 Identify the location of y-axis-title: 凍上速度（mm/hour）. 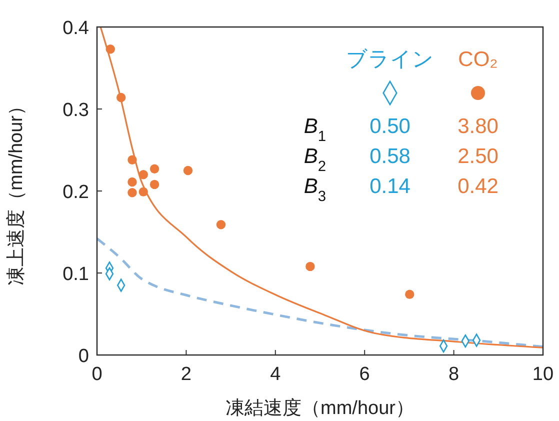
(16, 191).